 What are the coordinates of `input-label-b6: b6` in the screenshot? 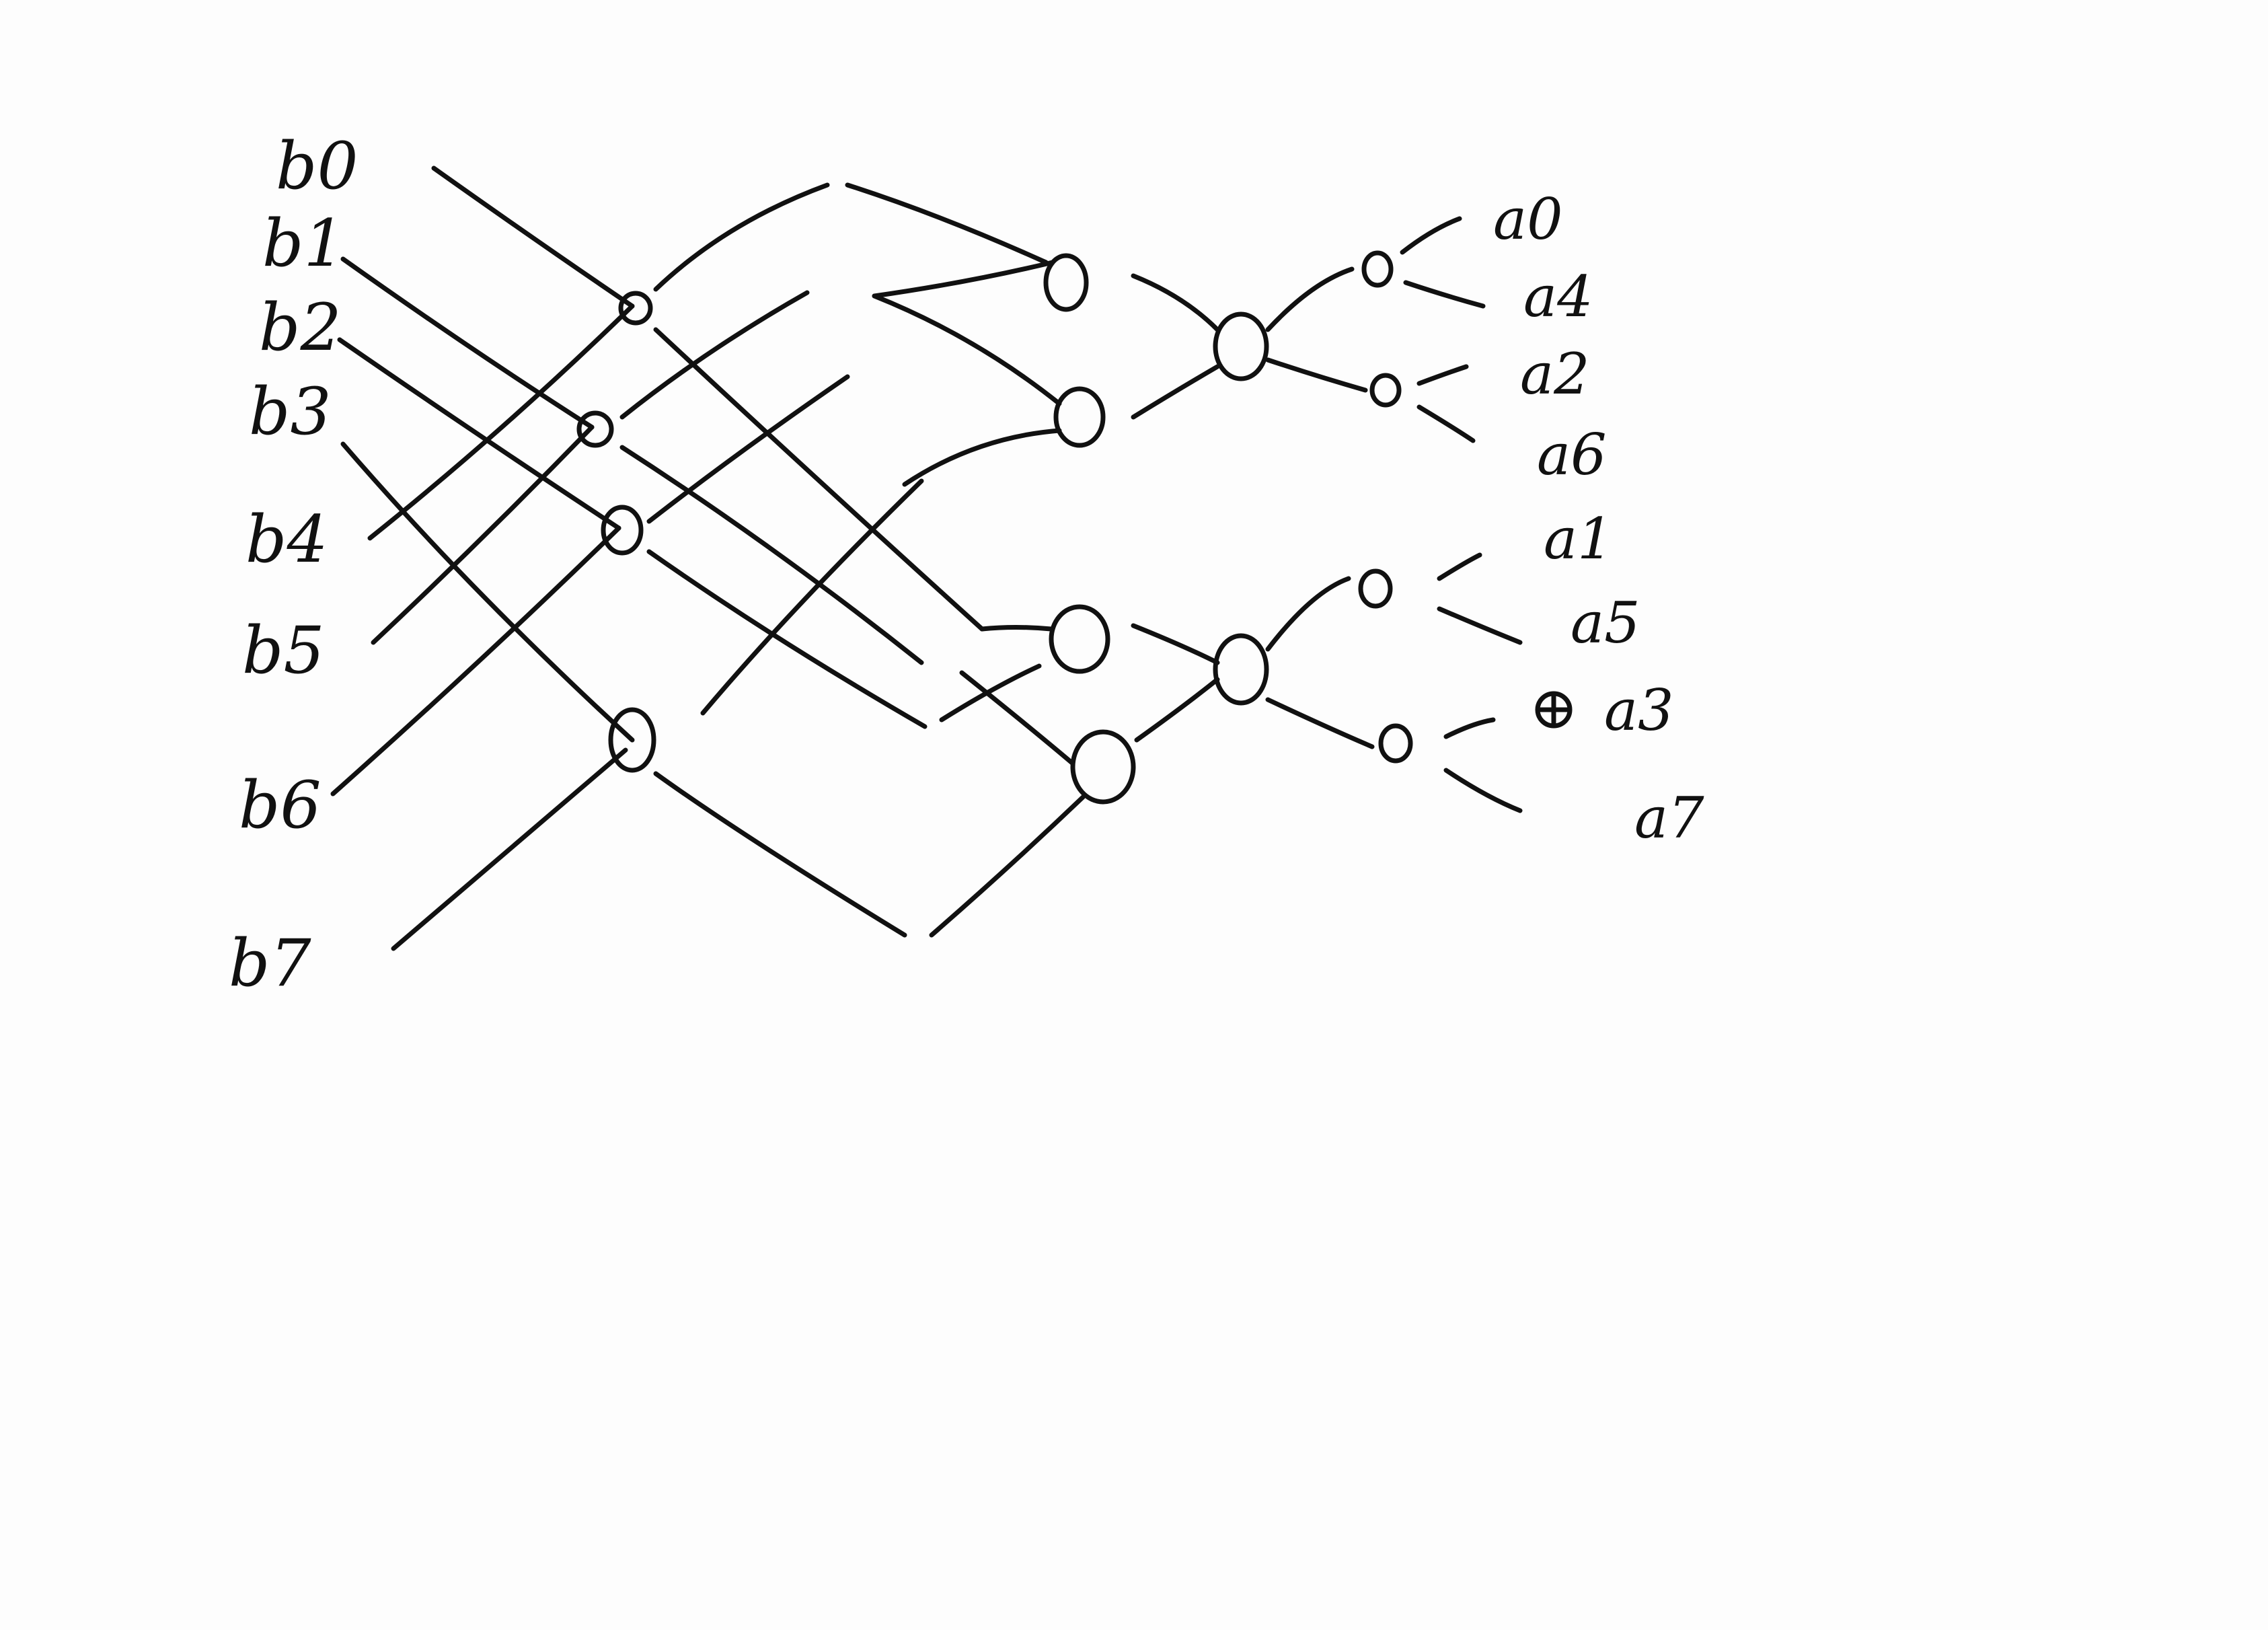 It's located at (280, 805).